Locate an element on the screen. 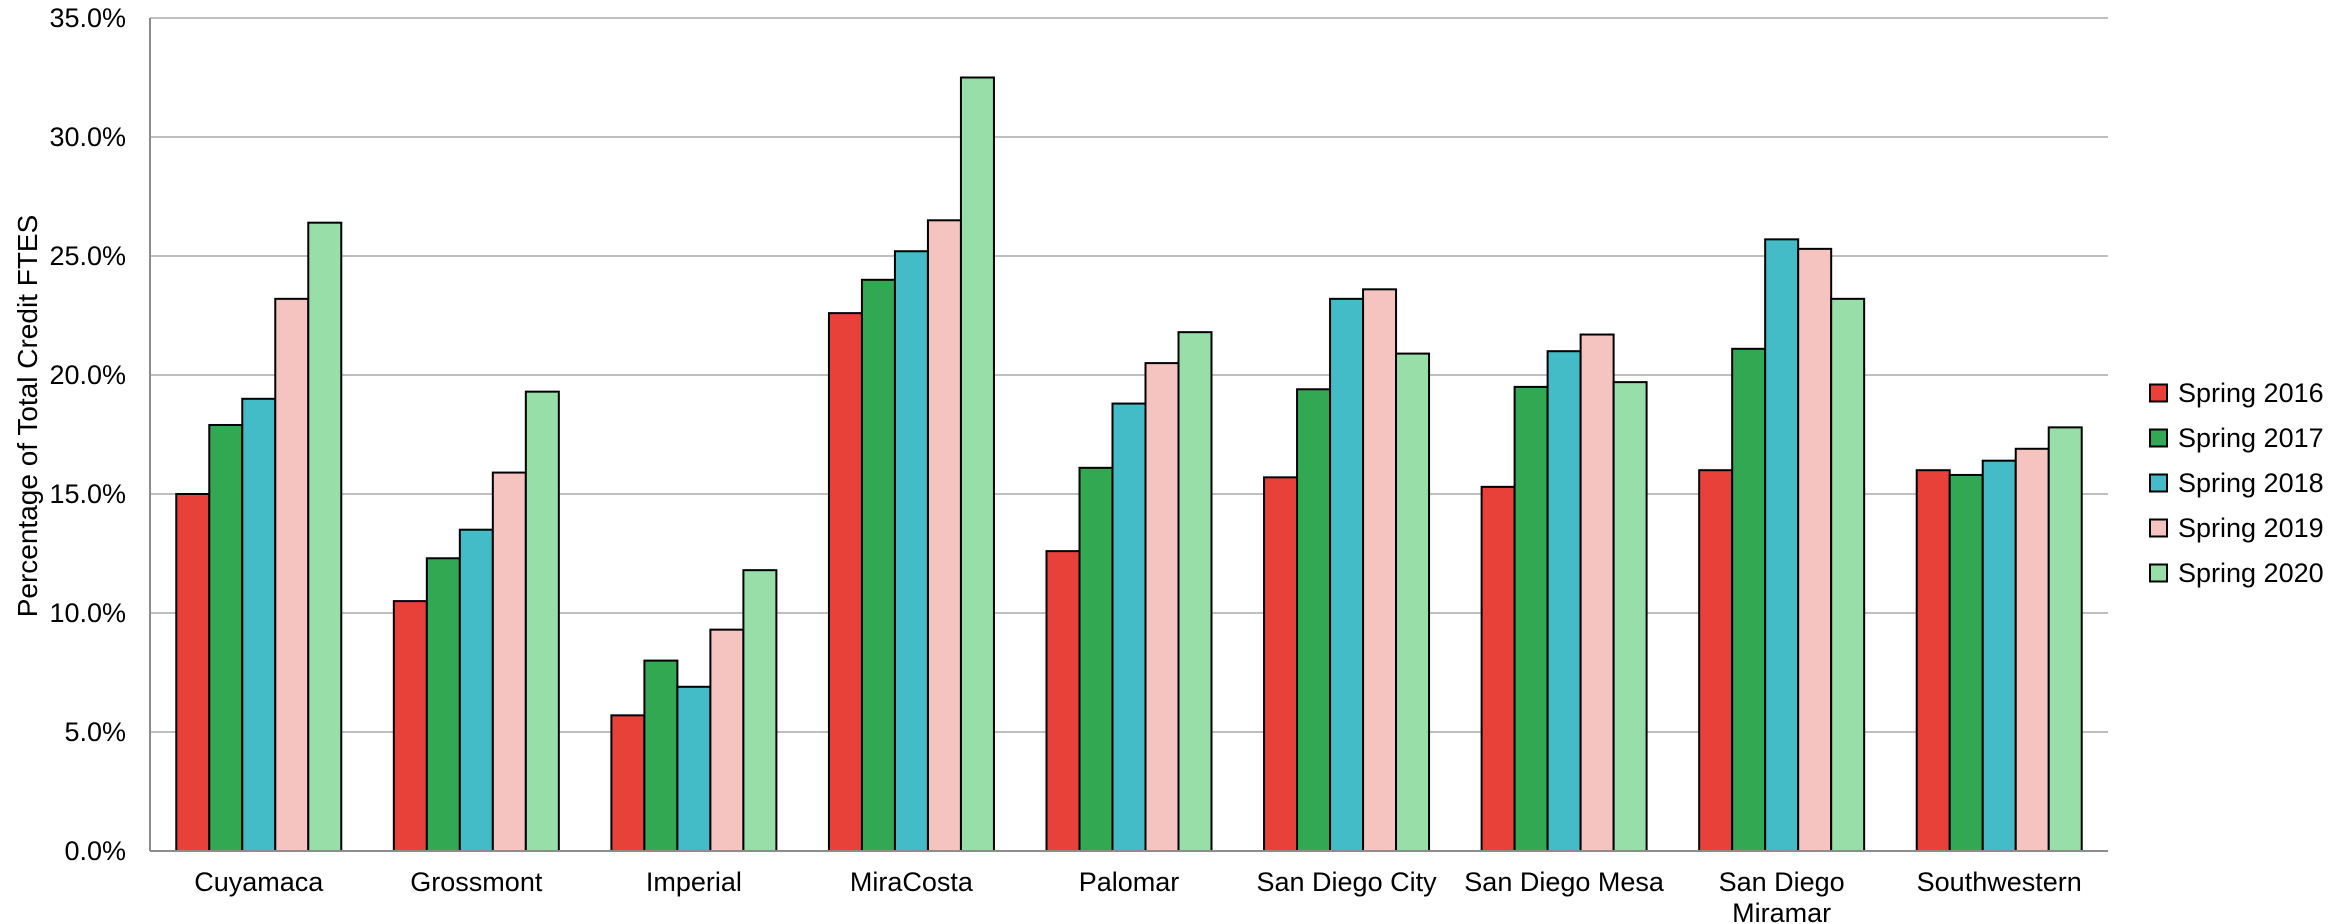  legend-label: Spring 2016 is located at coordinates (2251, 393).